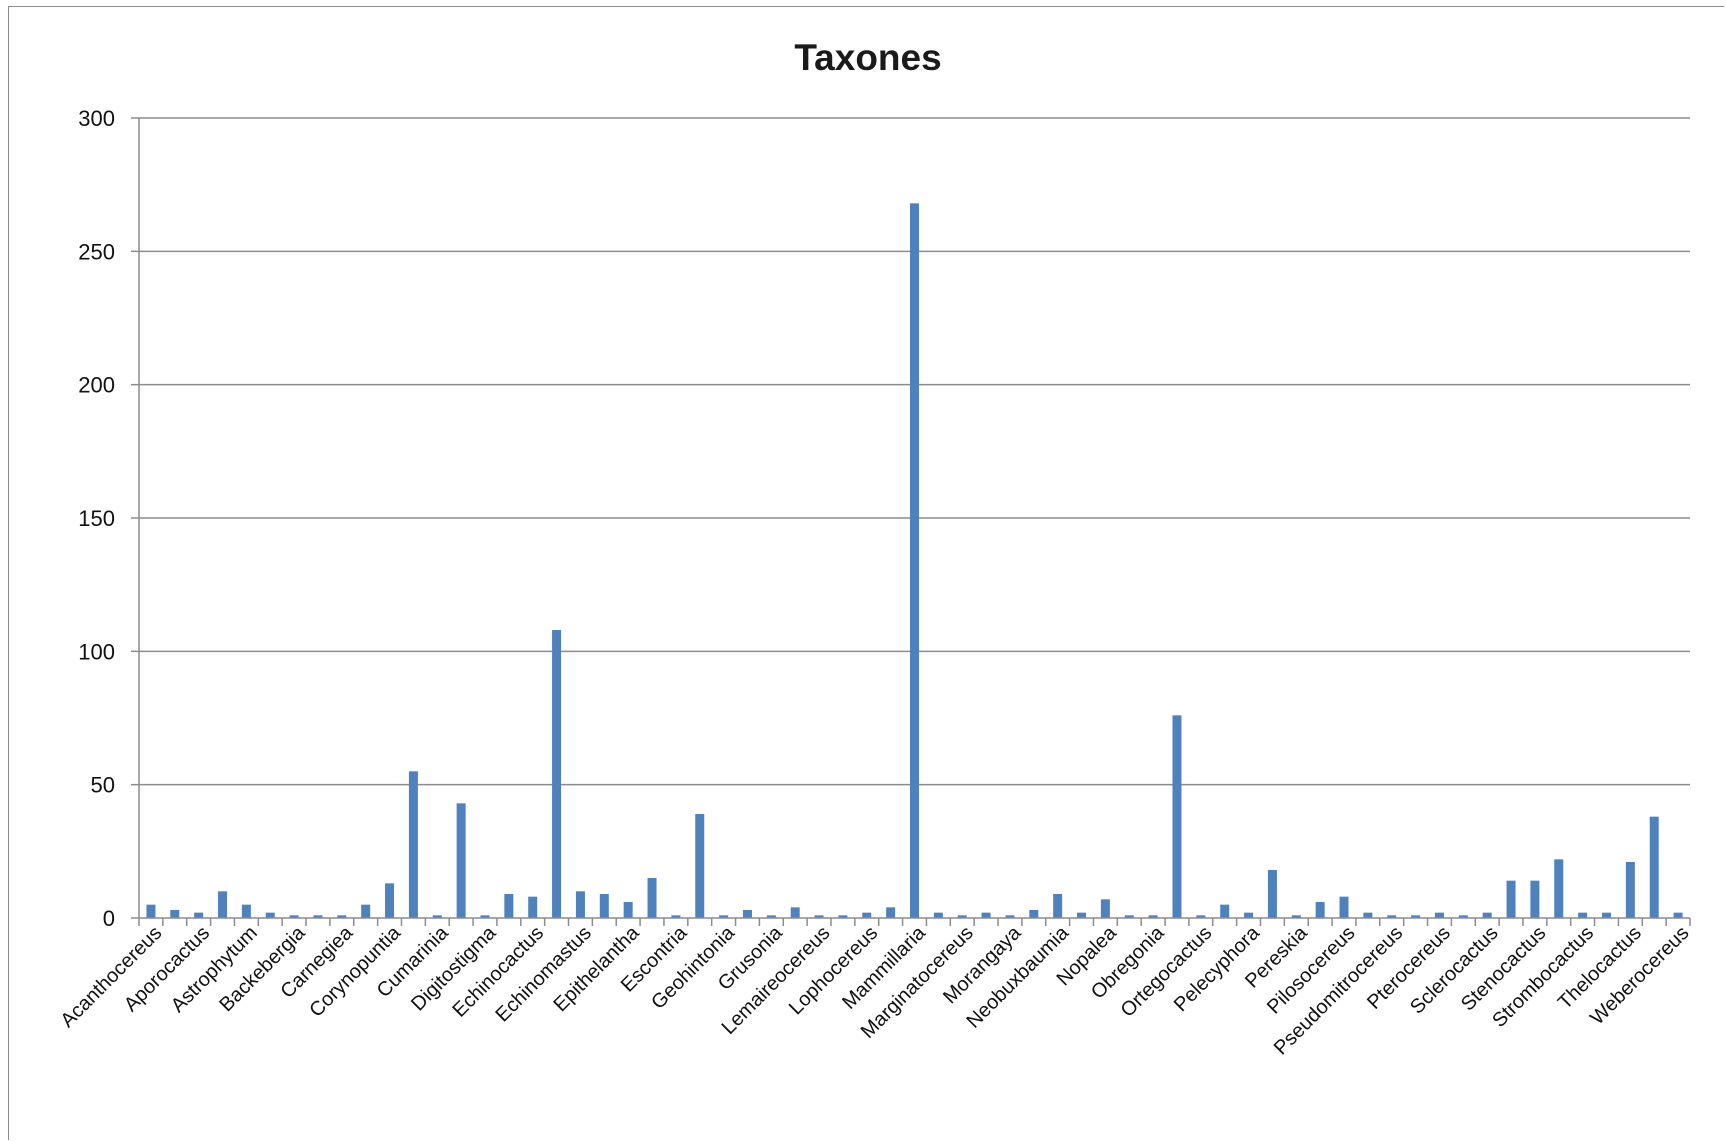  I want to click on y-tick-label: 100, so click(96, 651).